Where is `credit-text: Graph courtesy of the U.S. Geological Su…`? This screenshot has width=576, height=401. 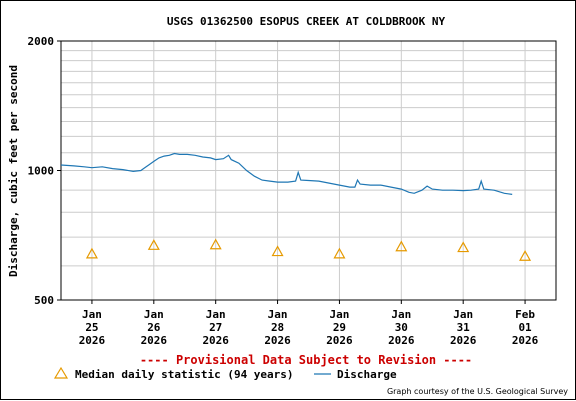
credit-text: Graph courtesy of the U.S. Geological Su… is located at coordinates (477, 391).